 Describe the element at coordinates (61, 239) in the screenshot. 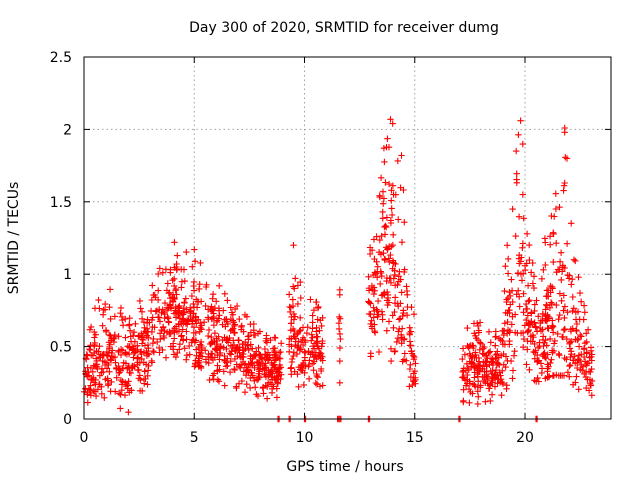

I see `y-tick-labels: 0 0.5 1 1.5 2 2.5` at that location.